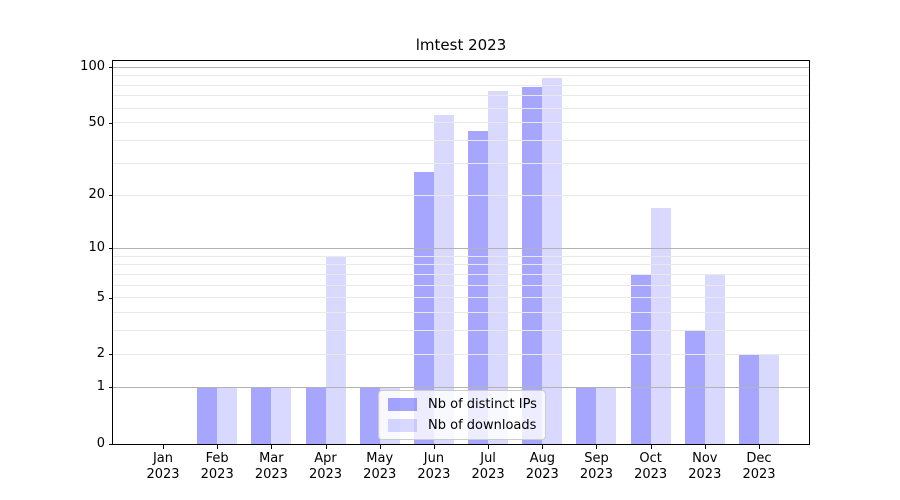 The height and width of the screenshot is (500, 900). Describe the element at coordinates (749, 399) in the screenshot. I see `bar-distinct-ips-dec` at that location.